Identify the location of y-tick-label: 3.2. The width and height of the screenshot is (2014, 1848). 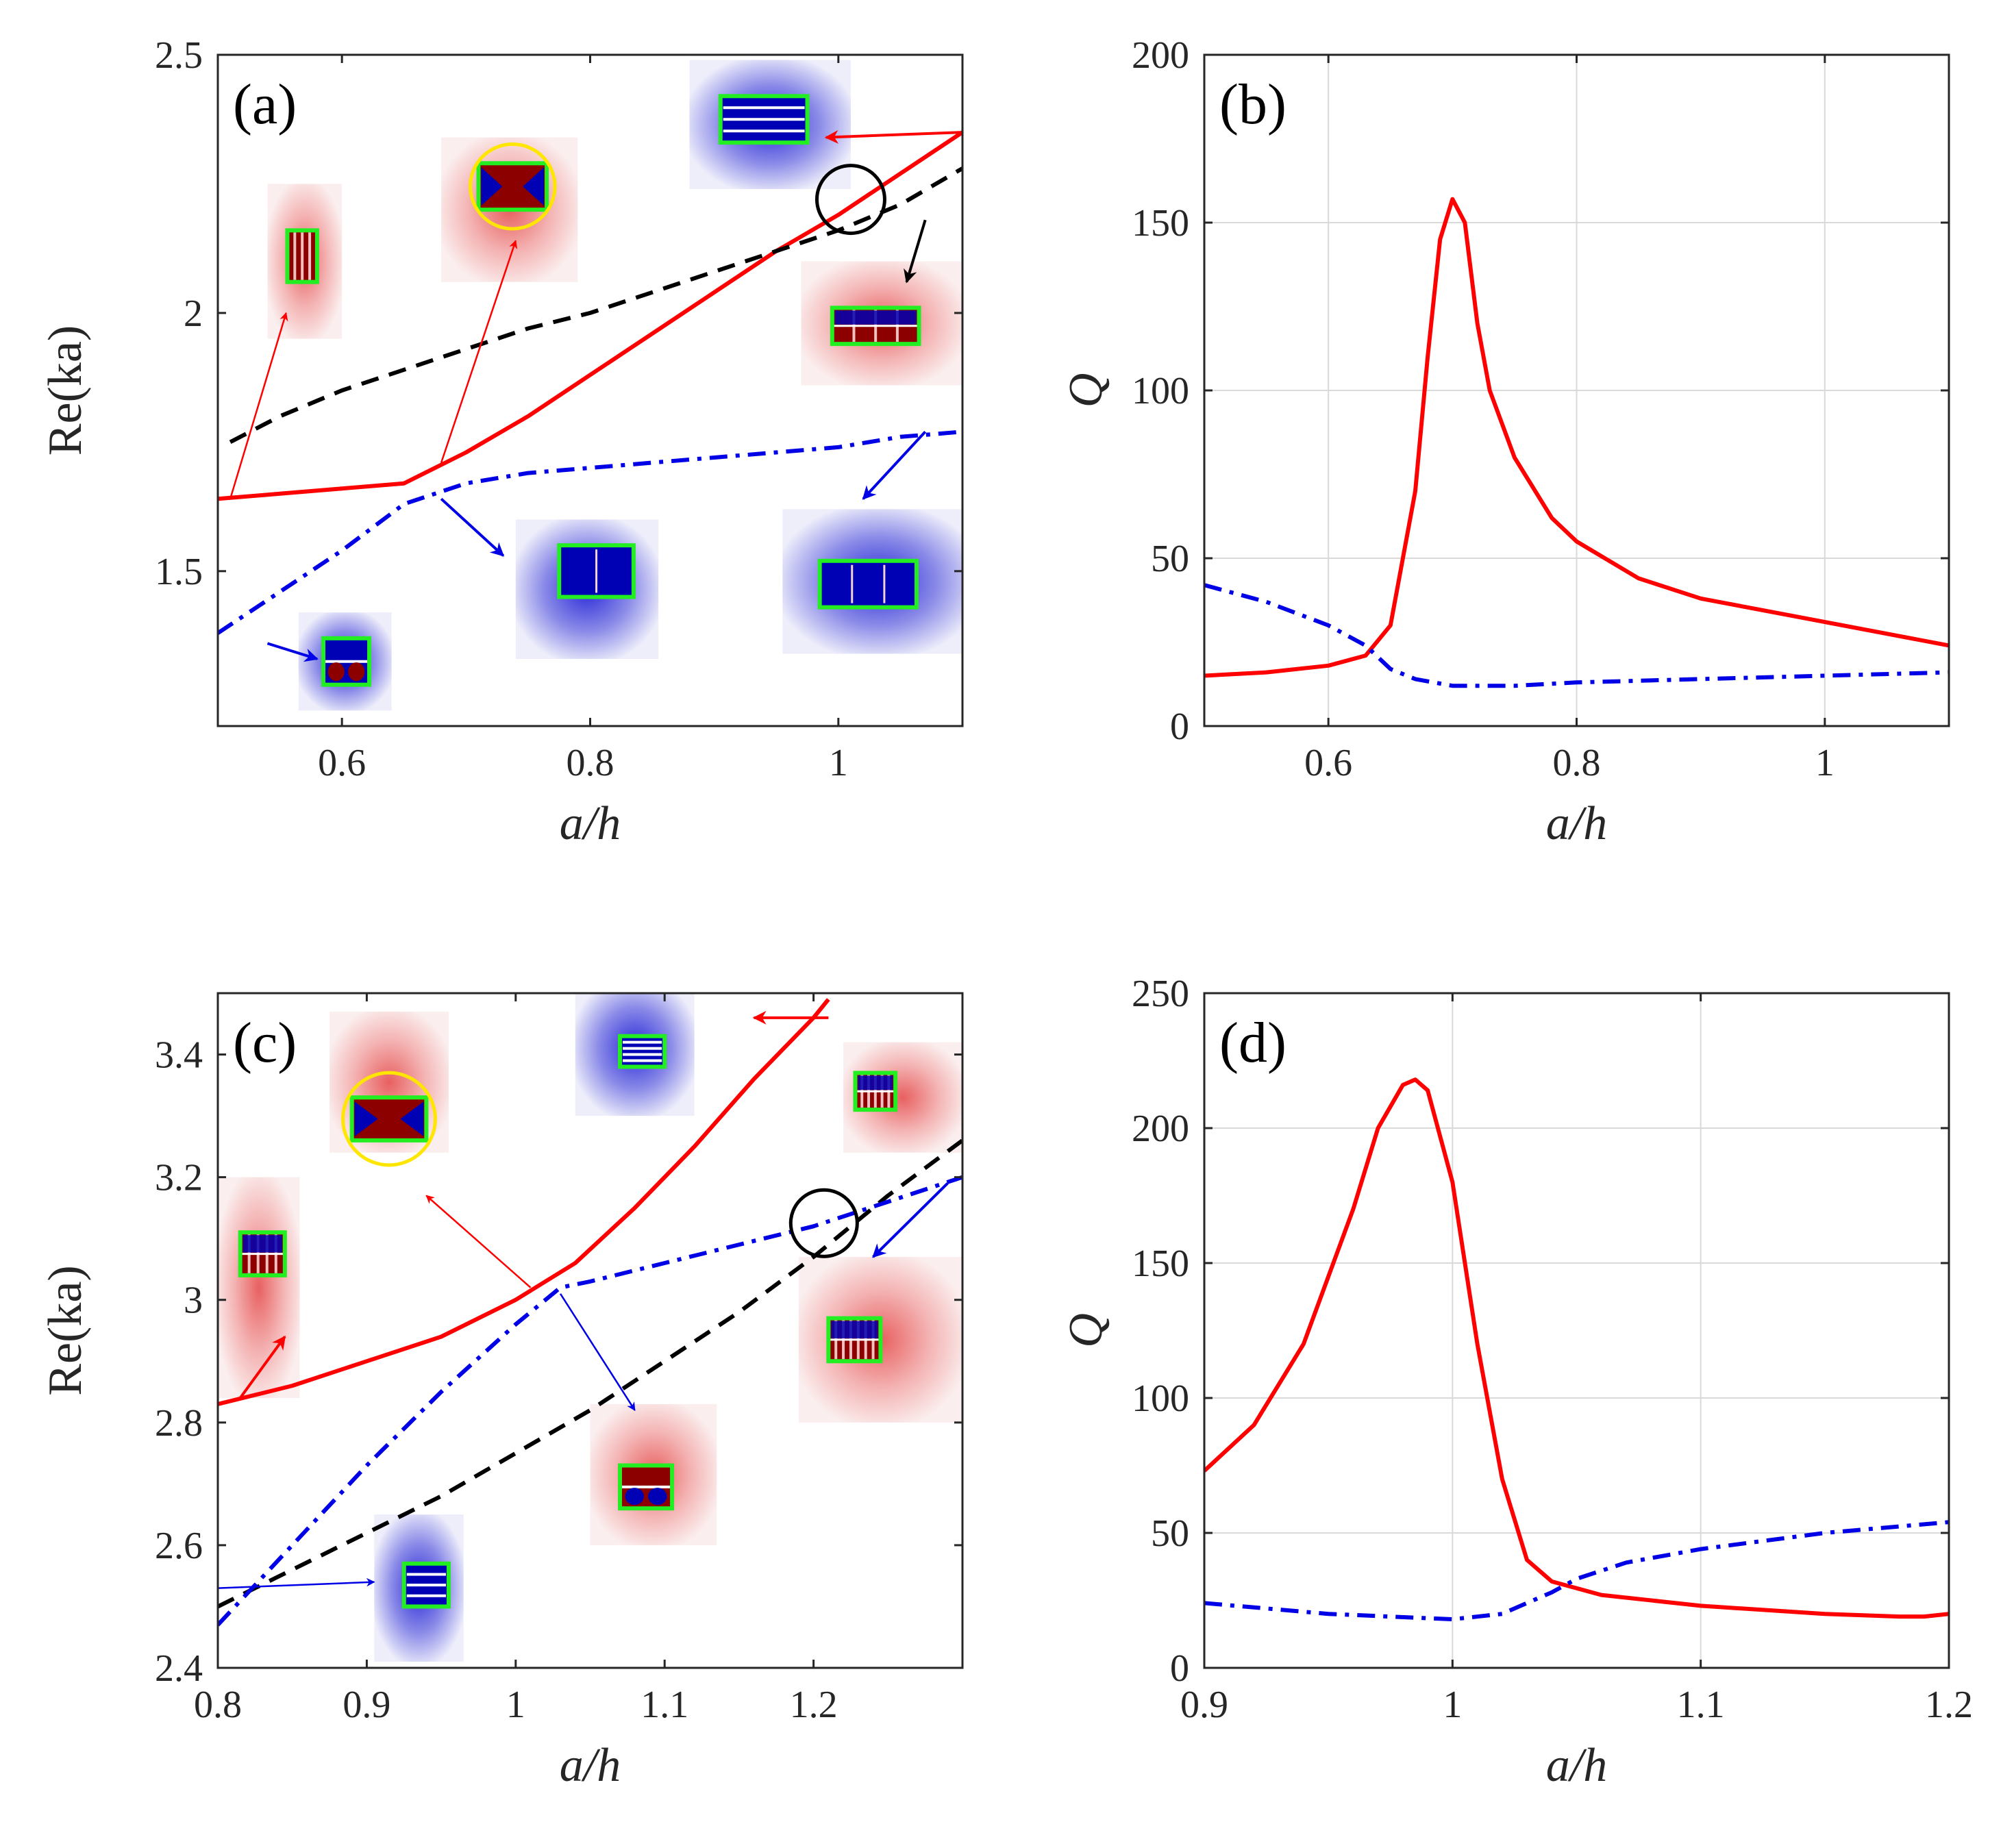
(179, 1178).